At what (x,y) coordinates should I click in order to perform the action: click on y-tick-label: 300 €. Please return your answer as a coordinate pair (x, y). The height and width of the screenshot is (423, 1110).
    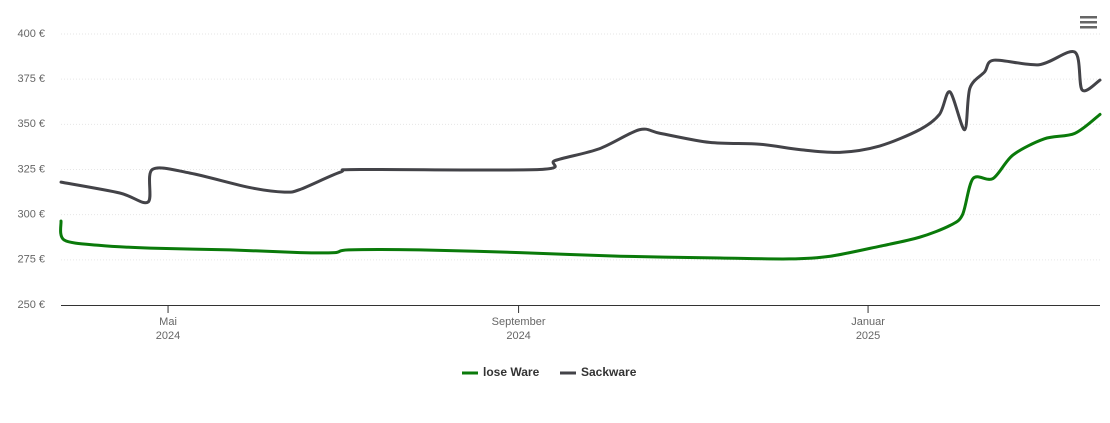
    Looking at the image, I should click on (31, 215).